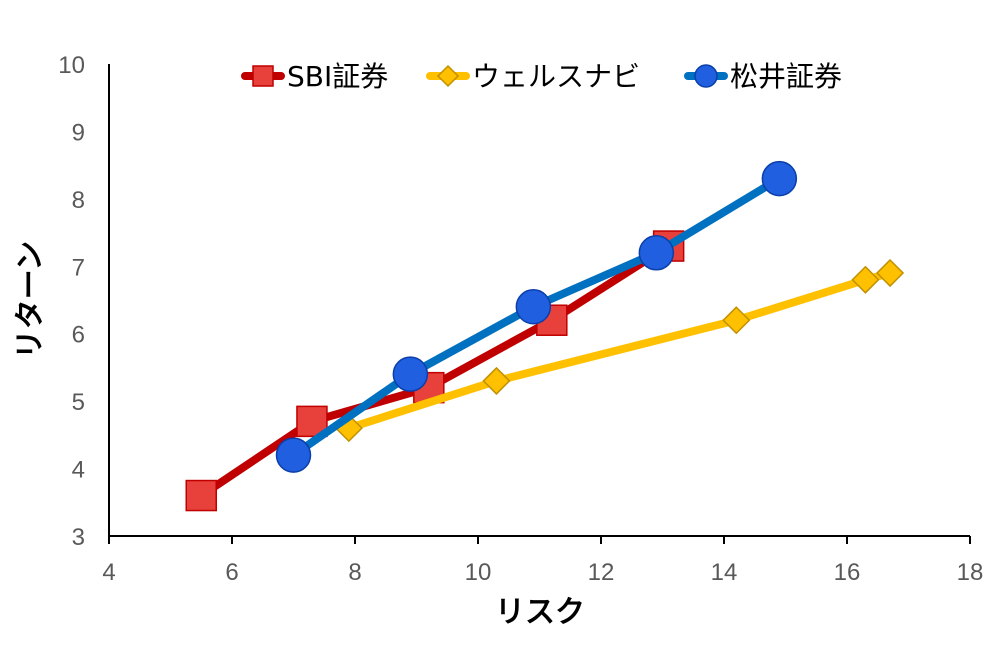 Image resolution: width=990 pixels, height=649 pixels. I want to click on x-tick-label: 12, so click(601, 572).